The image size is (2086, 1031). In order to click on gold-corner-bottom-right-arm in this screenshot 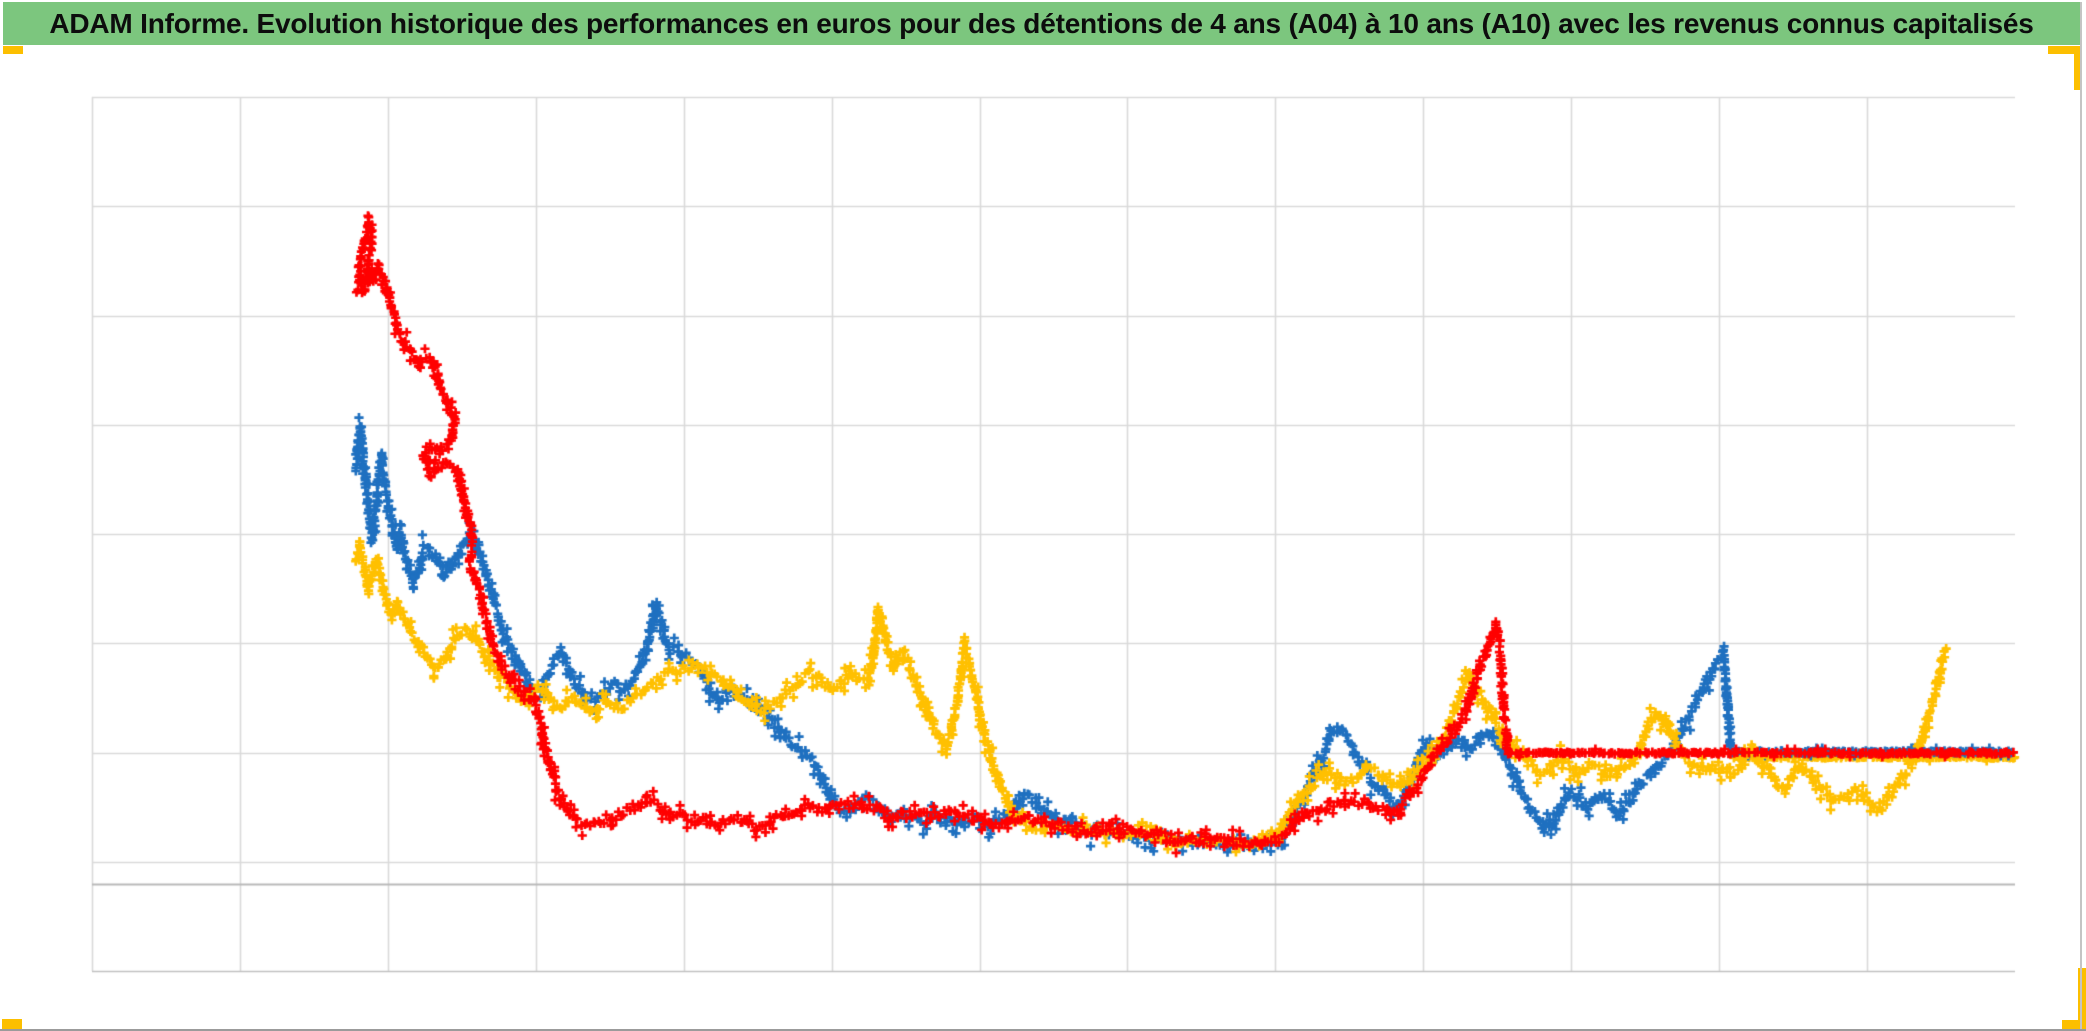, I will do `click(2082, 999)`.